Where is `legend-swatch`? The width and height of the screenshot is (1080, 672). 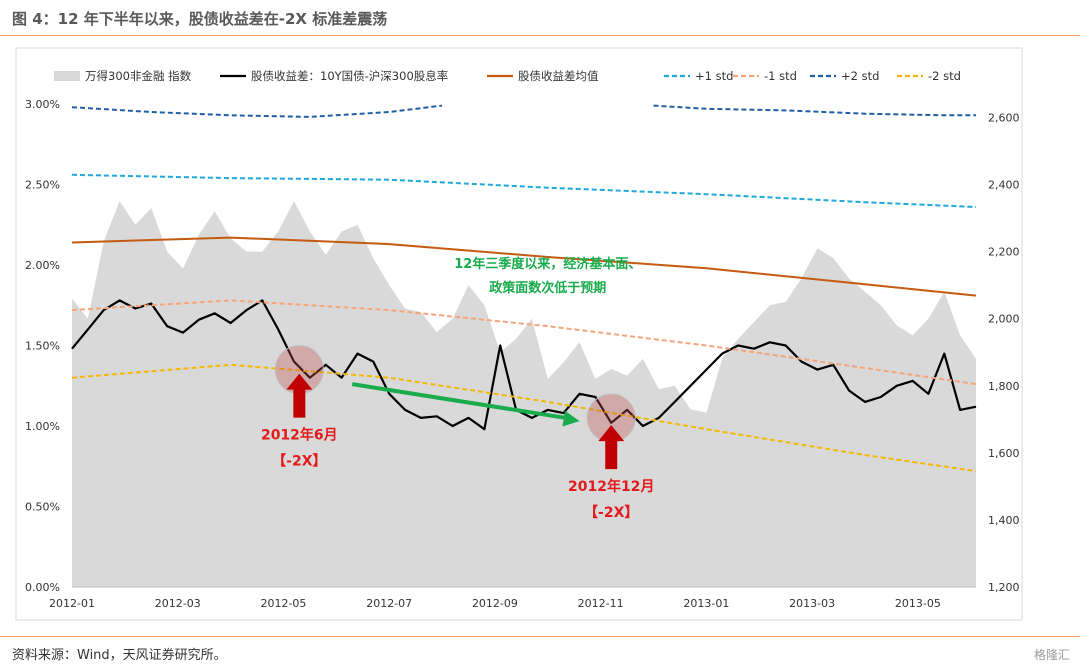 legend-swatch is located at coordinates (67, 76).